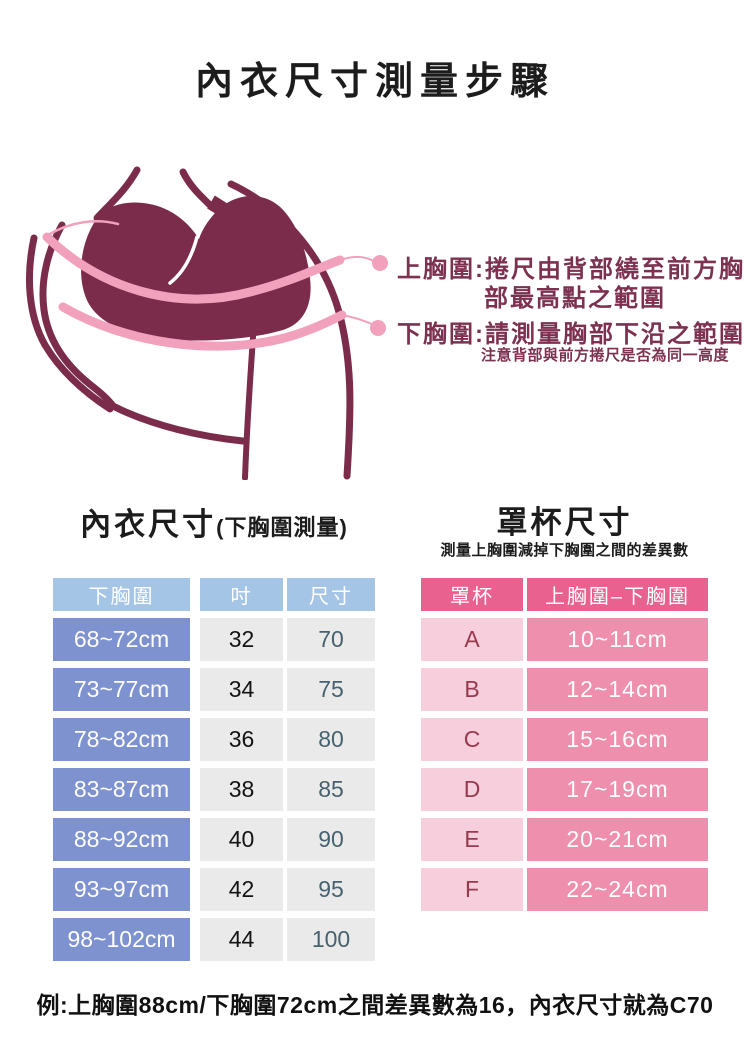 The width and height of the screenshot is (750, 1042). I want to click on size-value: 75, so click(331, 689).